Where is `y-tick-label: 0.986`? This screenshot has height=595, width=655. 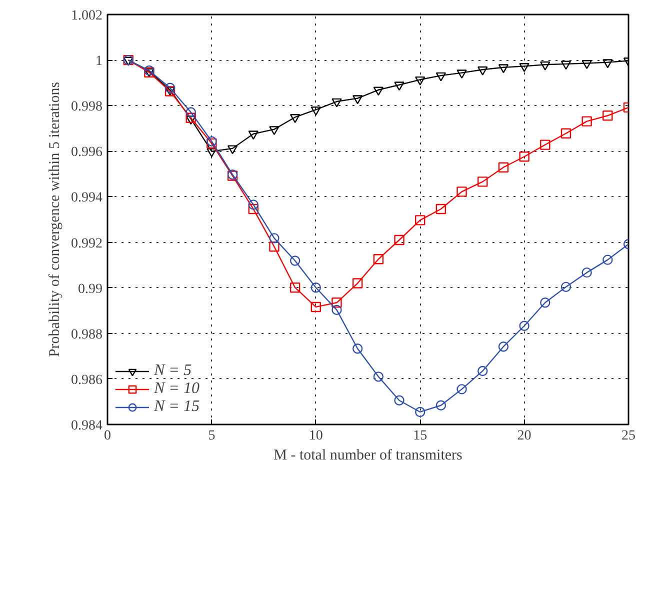 y-tick-label: 0.986 is located at coordinates (86, 380).